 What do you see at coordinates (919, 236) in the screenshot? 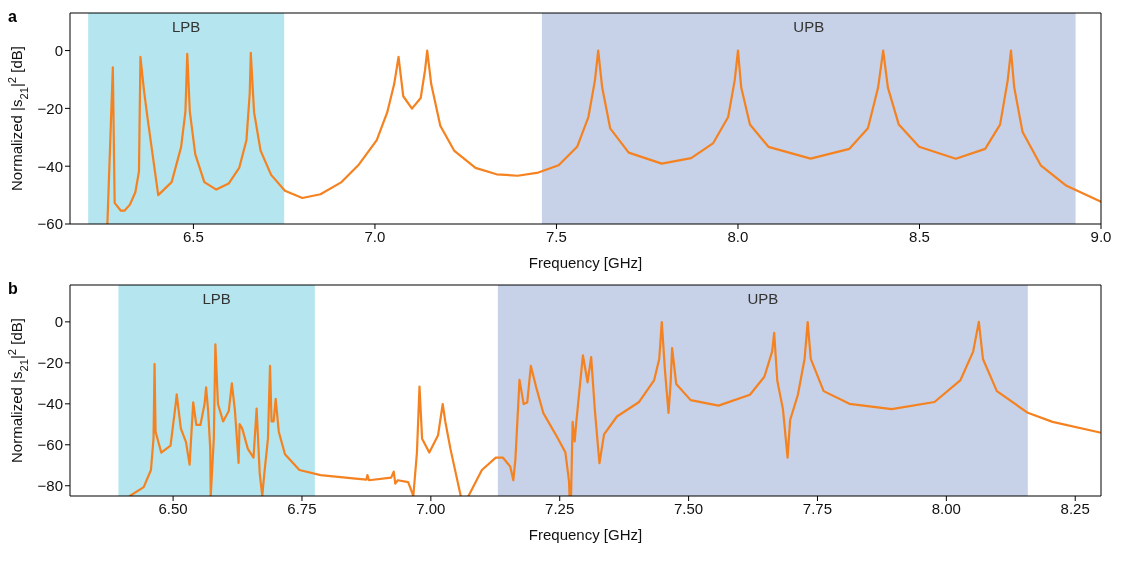
I see `x-tick-label: 8.5` at bounding box center [919, 236].